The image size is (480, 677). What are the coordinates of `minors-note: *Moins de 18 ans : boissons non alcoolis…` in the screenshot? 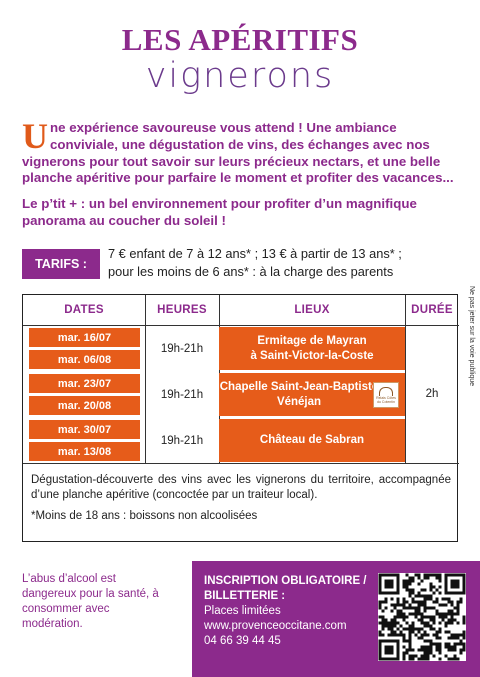 It's located at (144, 516).